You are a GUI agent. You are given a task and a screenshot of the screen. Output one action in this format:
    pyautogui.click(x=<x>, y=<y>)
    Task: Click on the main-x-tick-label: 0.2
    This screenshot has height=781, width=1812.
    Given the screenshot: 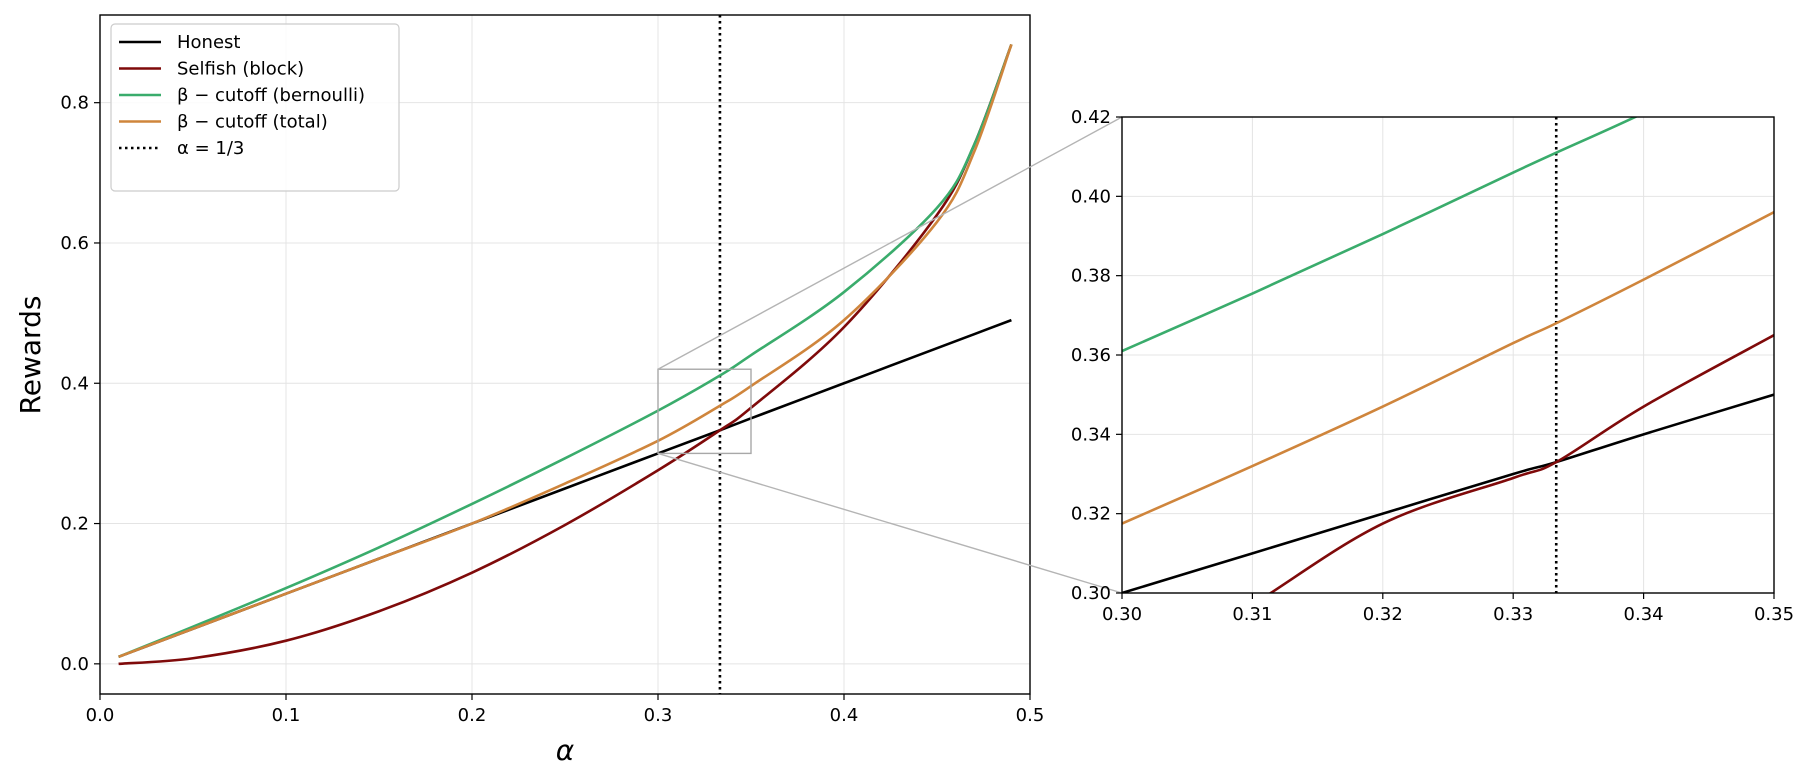 What is the action you would take?
    pyautogui.click(x=472, y=715)
    